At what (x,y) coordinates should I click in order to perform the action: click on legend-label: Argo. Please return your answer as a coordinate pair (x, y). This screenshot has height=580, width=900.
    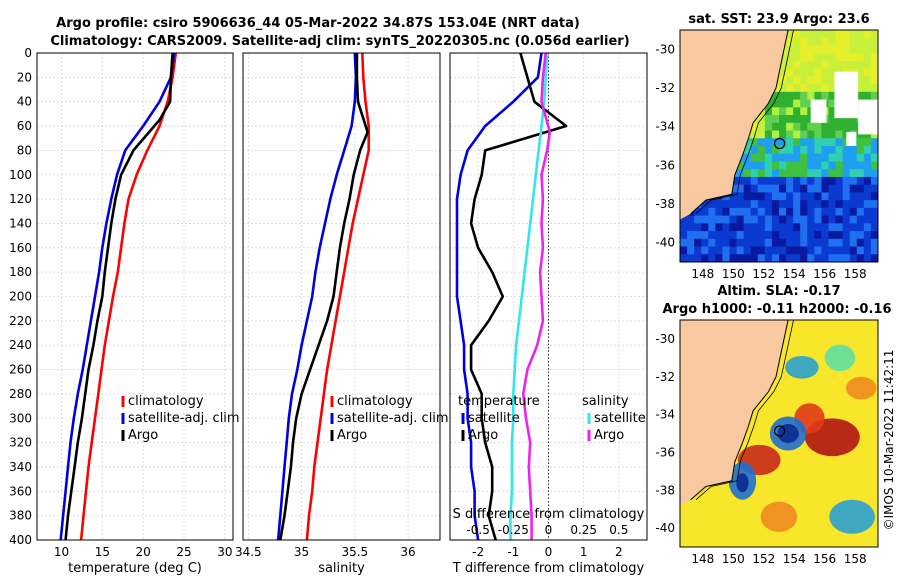
    Looking at the image, I should click on (143, 435).